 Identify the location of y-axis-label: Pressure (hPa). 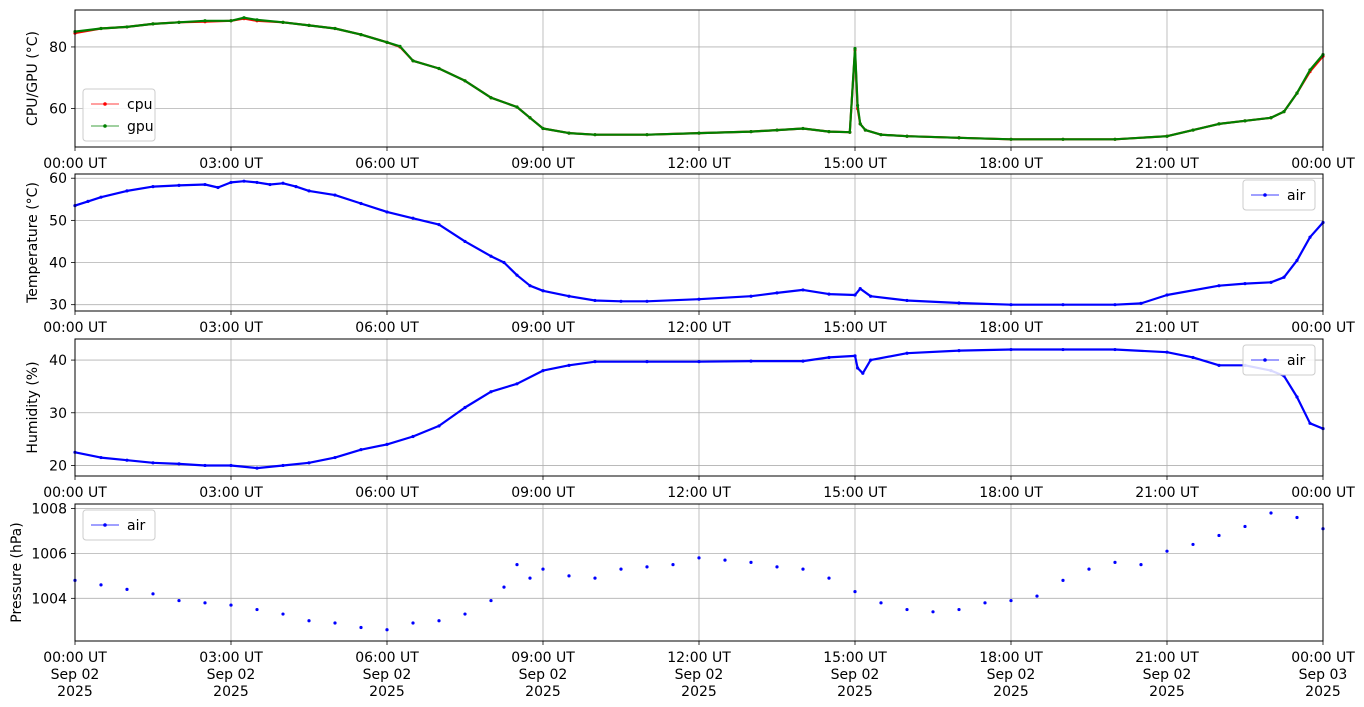
(17, 572).